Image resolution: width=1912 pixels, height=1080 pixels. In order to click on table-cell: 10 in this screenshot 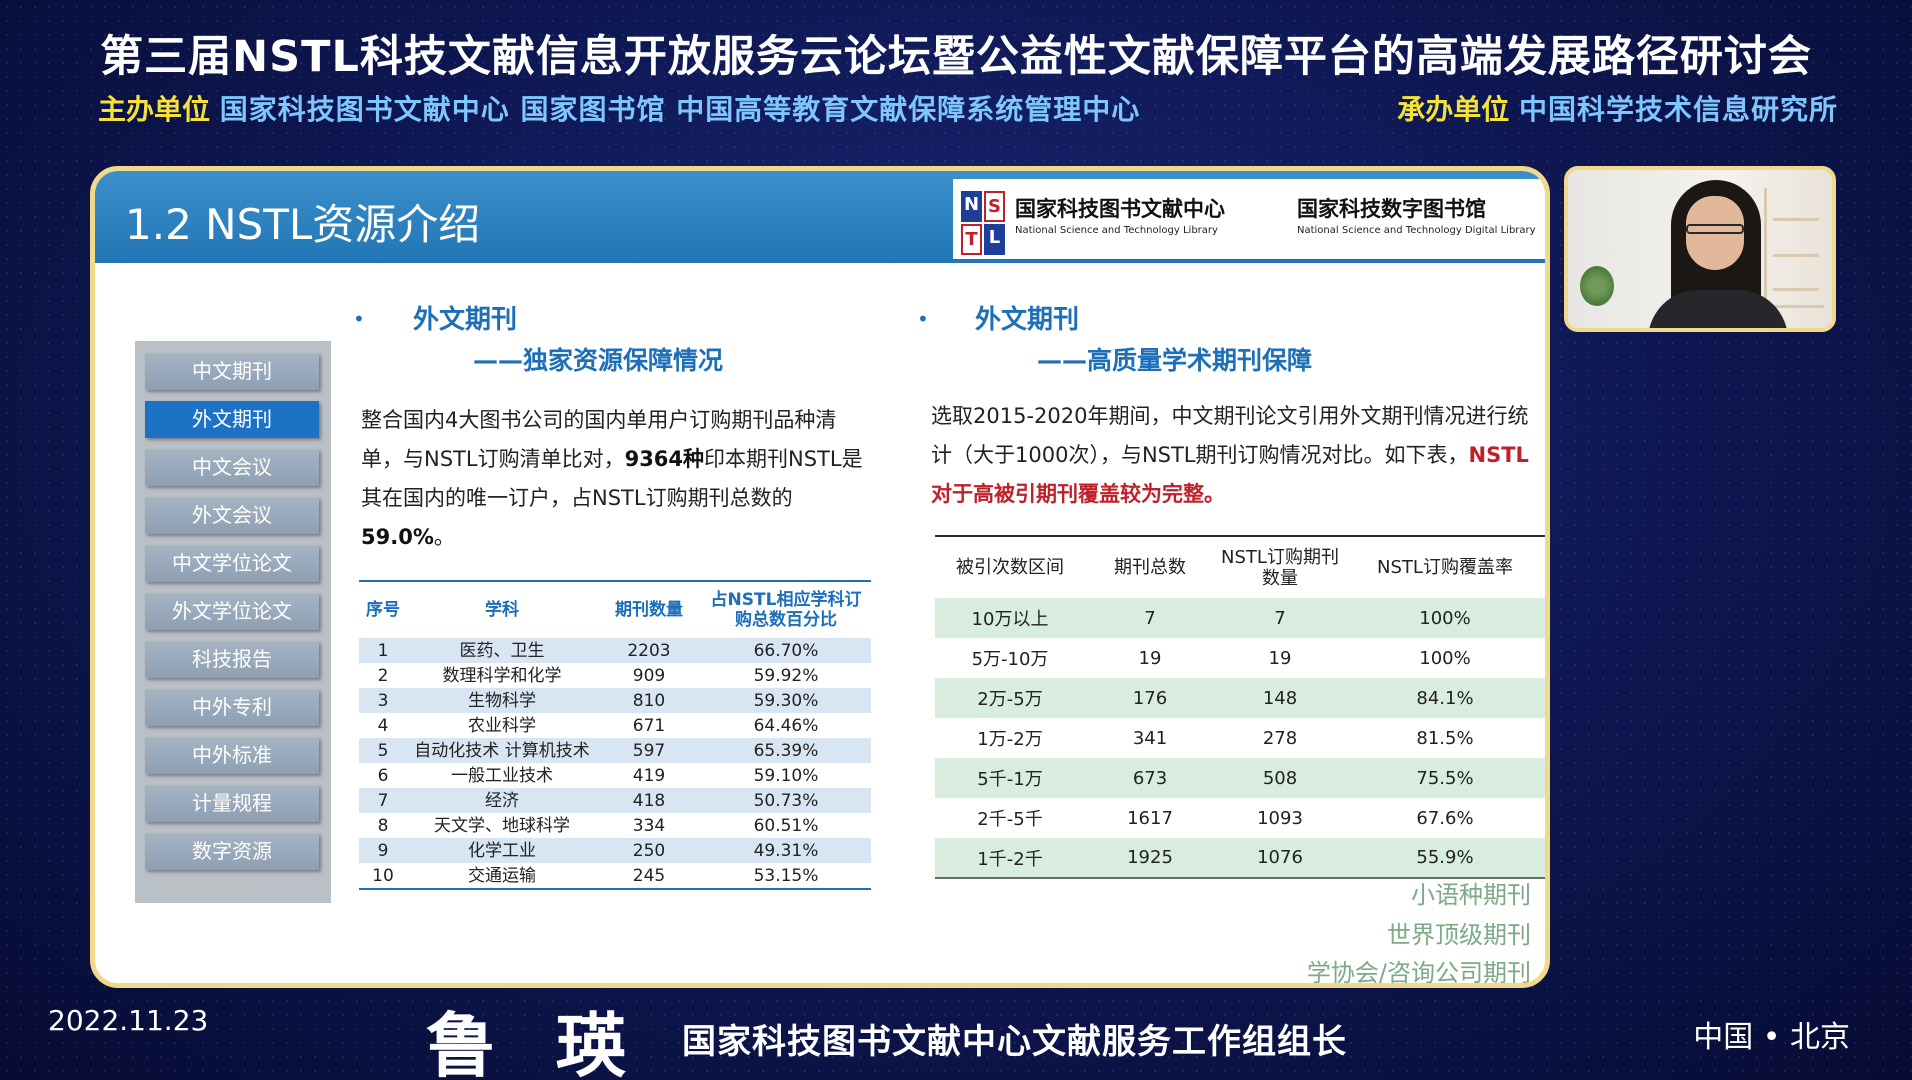, I will do `click(383, 876)`.